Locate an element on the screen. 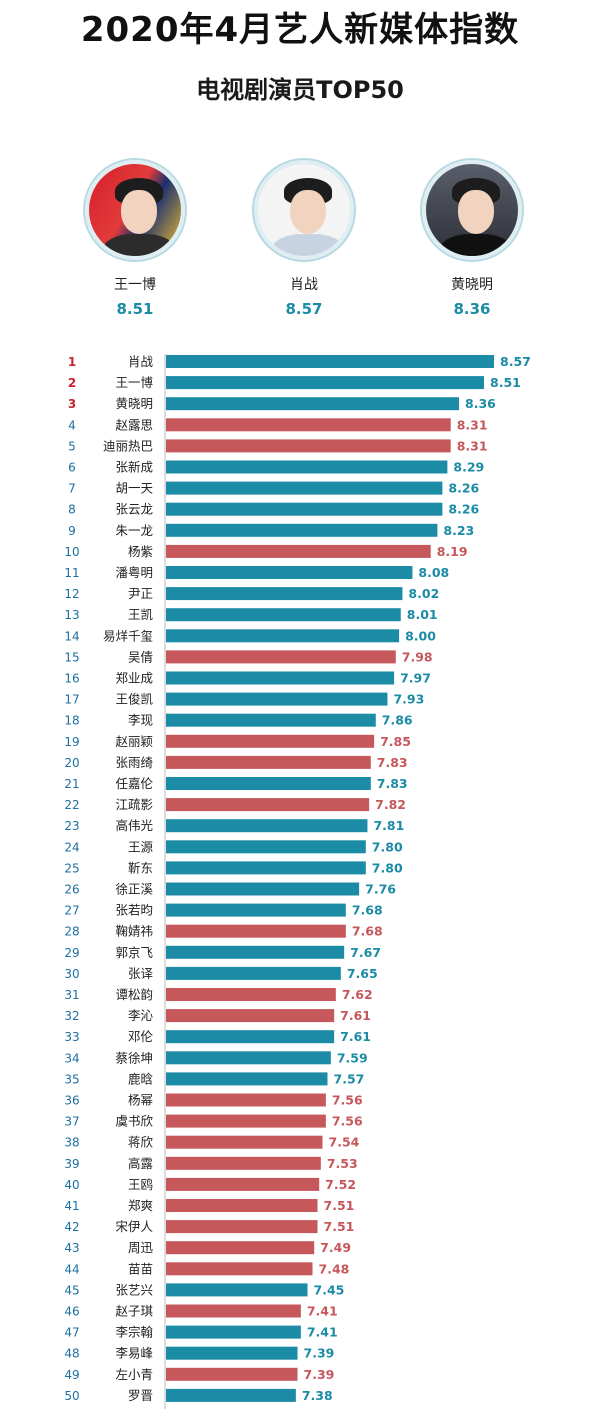  data-label: 7.56 is located at coordinates (347, 1121).